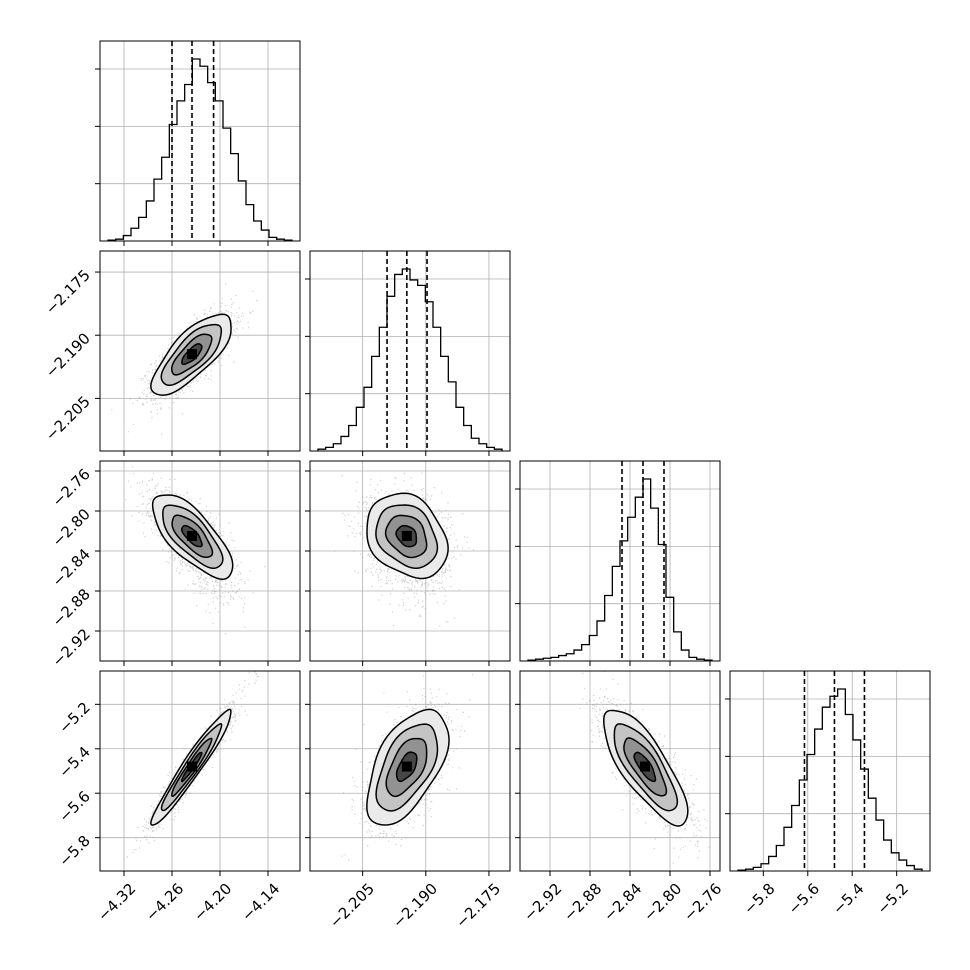 The height and width of the screenshot is (970, 970). What do you see at coordinates (74, 717) in the screenshot?
I see `y-tick-label: −5.2` at bounding box center [74, 717].